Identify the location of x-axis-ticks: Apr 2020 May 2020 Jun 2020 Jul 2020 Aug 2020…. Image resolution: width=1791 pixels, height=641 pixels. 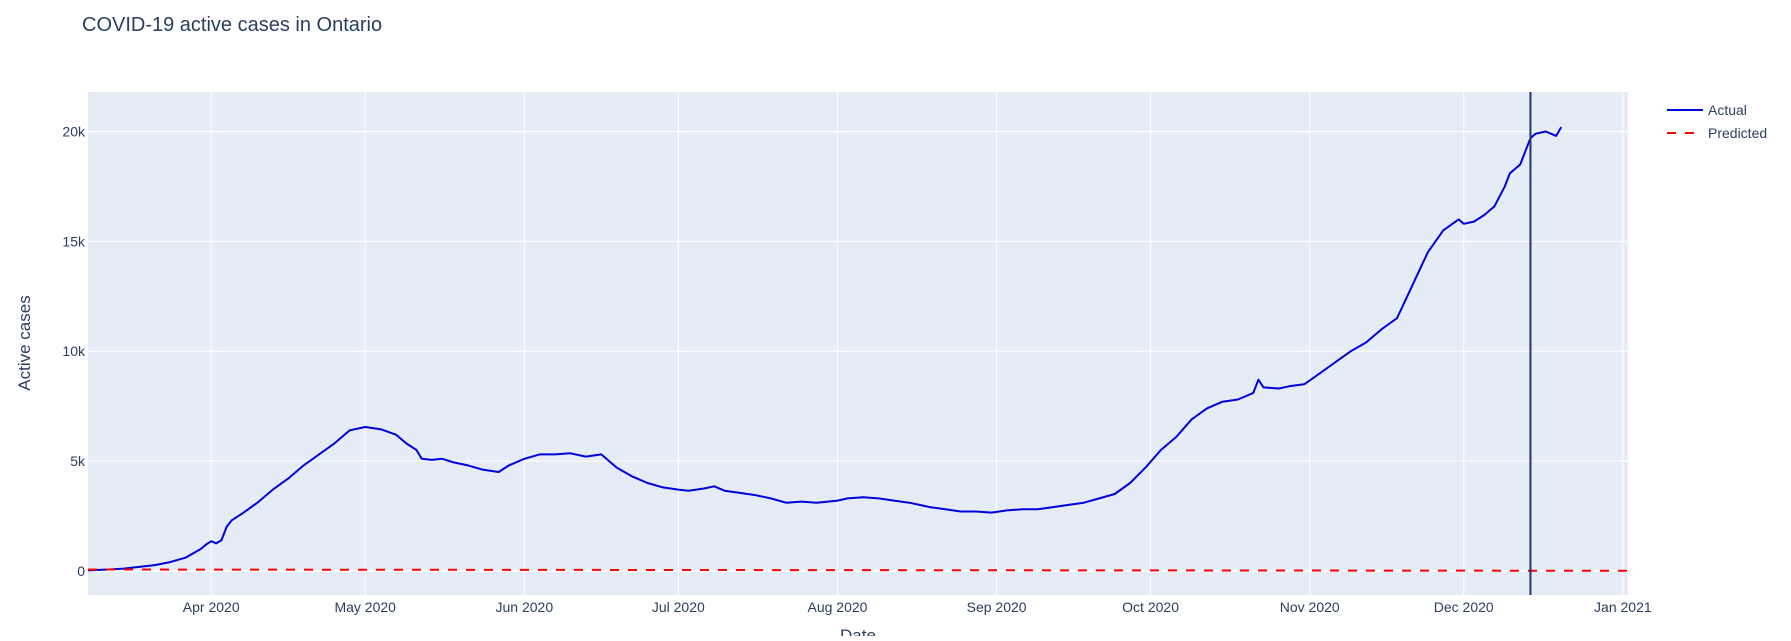
(917, 607).